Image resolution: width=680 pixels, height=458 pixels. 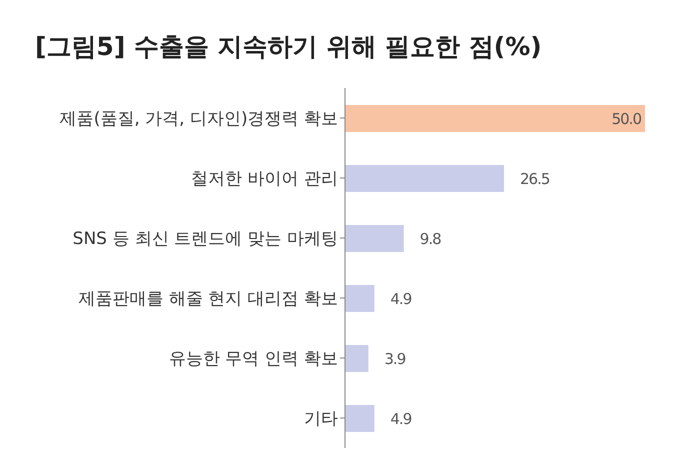 I want to click on y-tick-label: 제품판매를 해줄 현지 대리점 확보, so click(x=208, y=299).